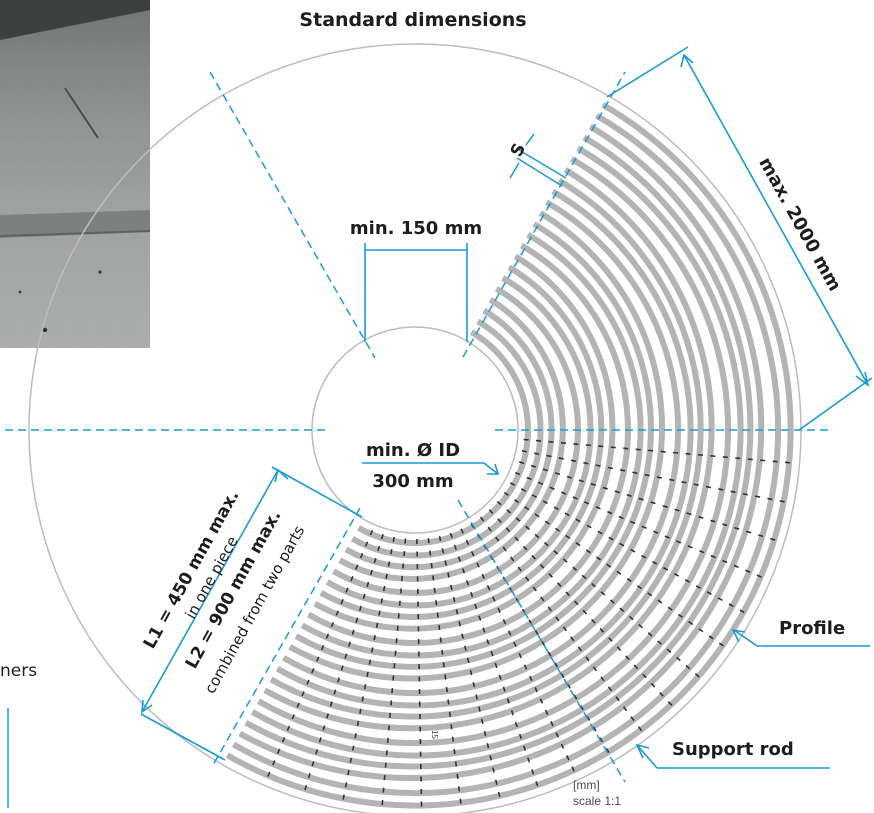  I want to click on l1-label: L1 = 450 mm max., so click(192, 569).